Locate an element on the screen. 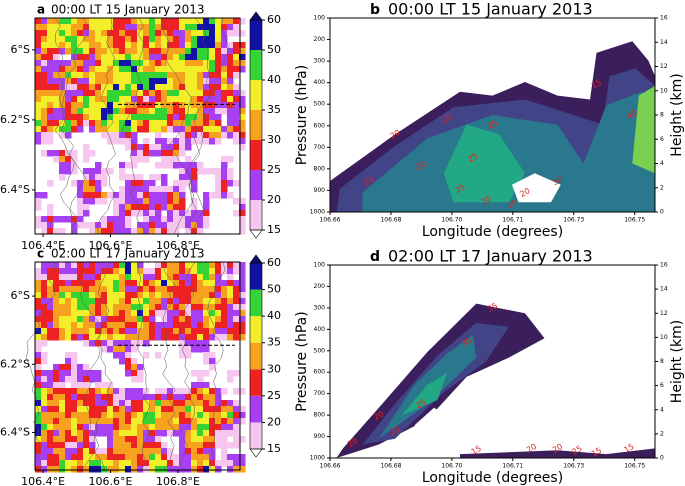  y-tick-label: 600 is located at coordinates (320, 372).